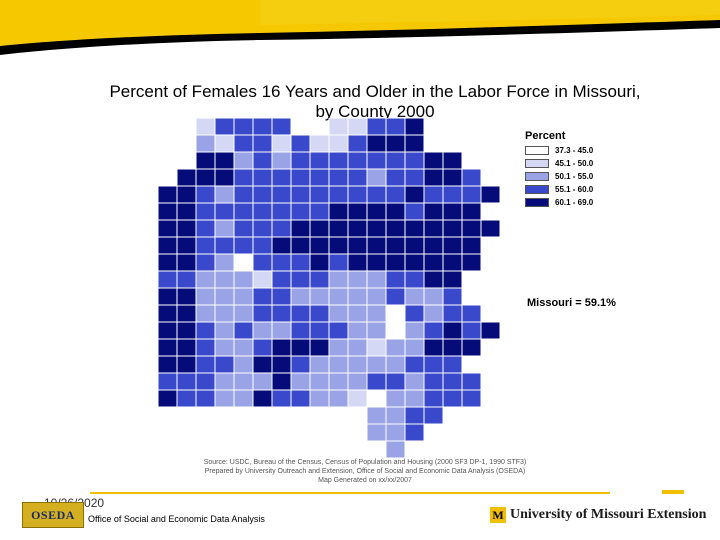  Describe the element at coordinates (574, 202) in the screenshot. I see `legend-label-5: 60.1 - 69.0` at that location.